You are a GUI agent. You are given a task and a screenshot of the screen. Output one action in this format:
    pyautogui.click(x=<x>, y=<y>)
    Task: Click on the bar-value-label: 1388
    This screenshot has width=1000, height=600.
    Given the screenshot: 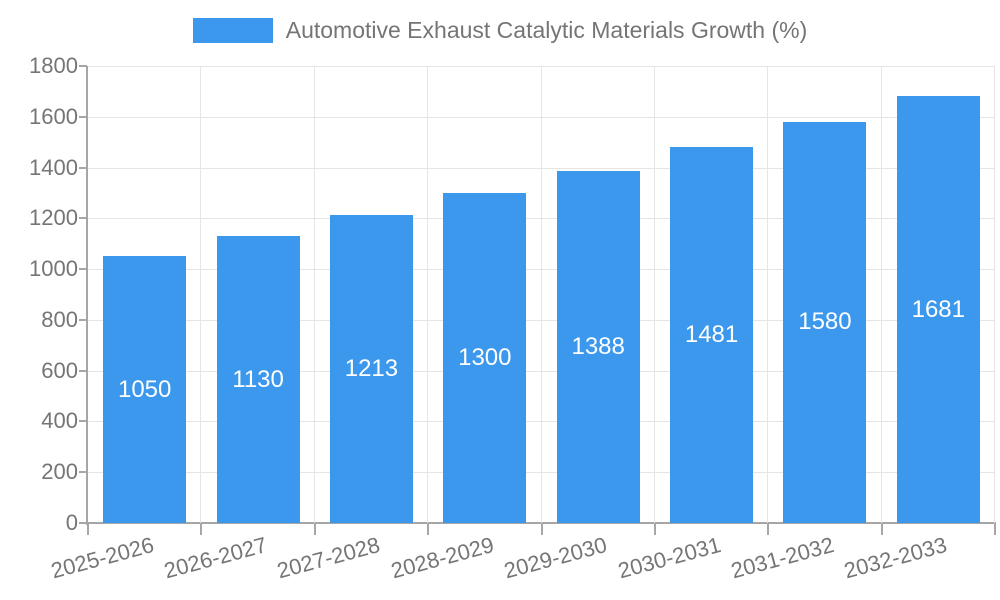 What is the action you would take?
    pyautogui.click(x=598, y=346)
    